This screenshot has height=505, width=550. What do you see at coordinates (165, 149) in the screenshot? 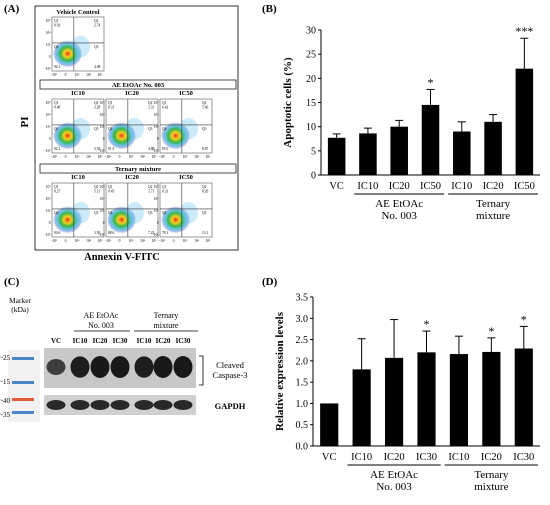
I see `quadrant-q4-value: 85.0` at bounding box center [165, 149].